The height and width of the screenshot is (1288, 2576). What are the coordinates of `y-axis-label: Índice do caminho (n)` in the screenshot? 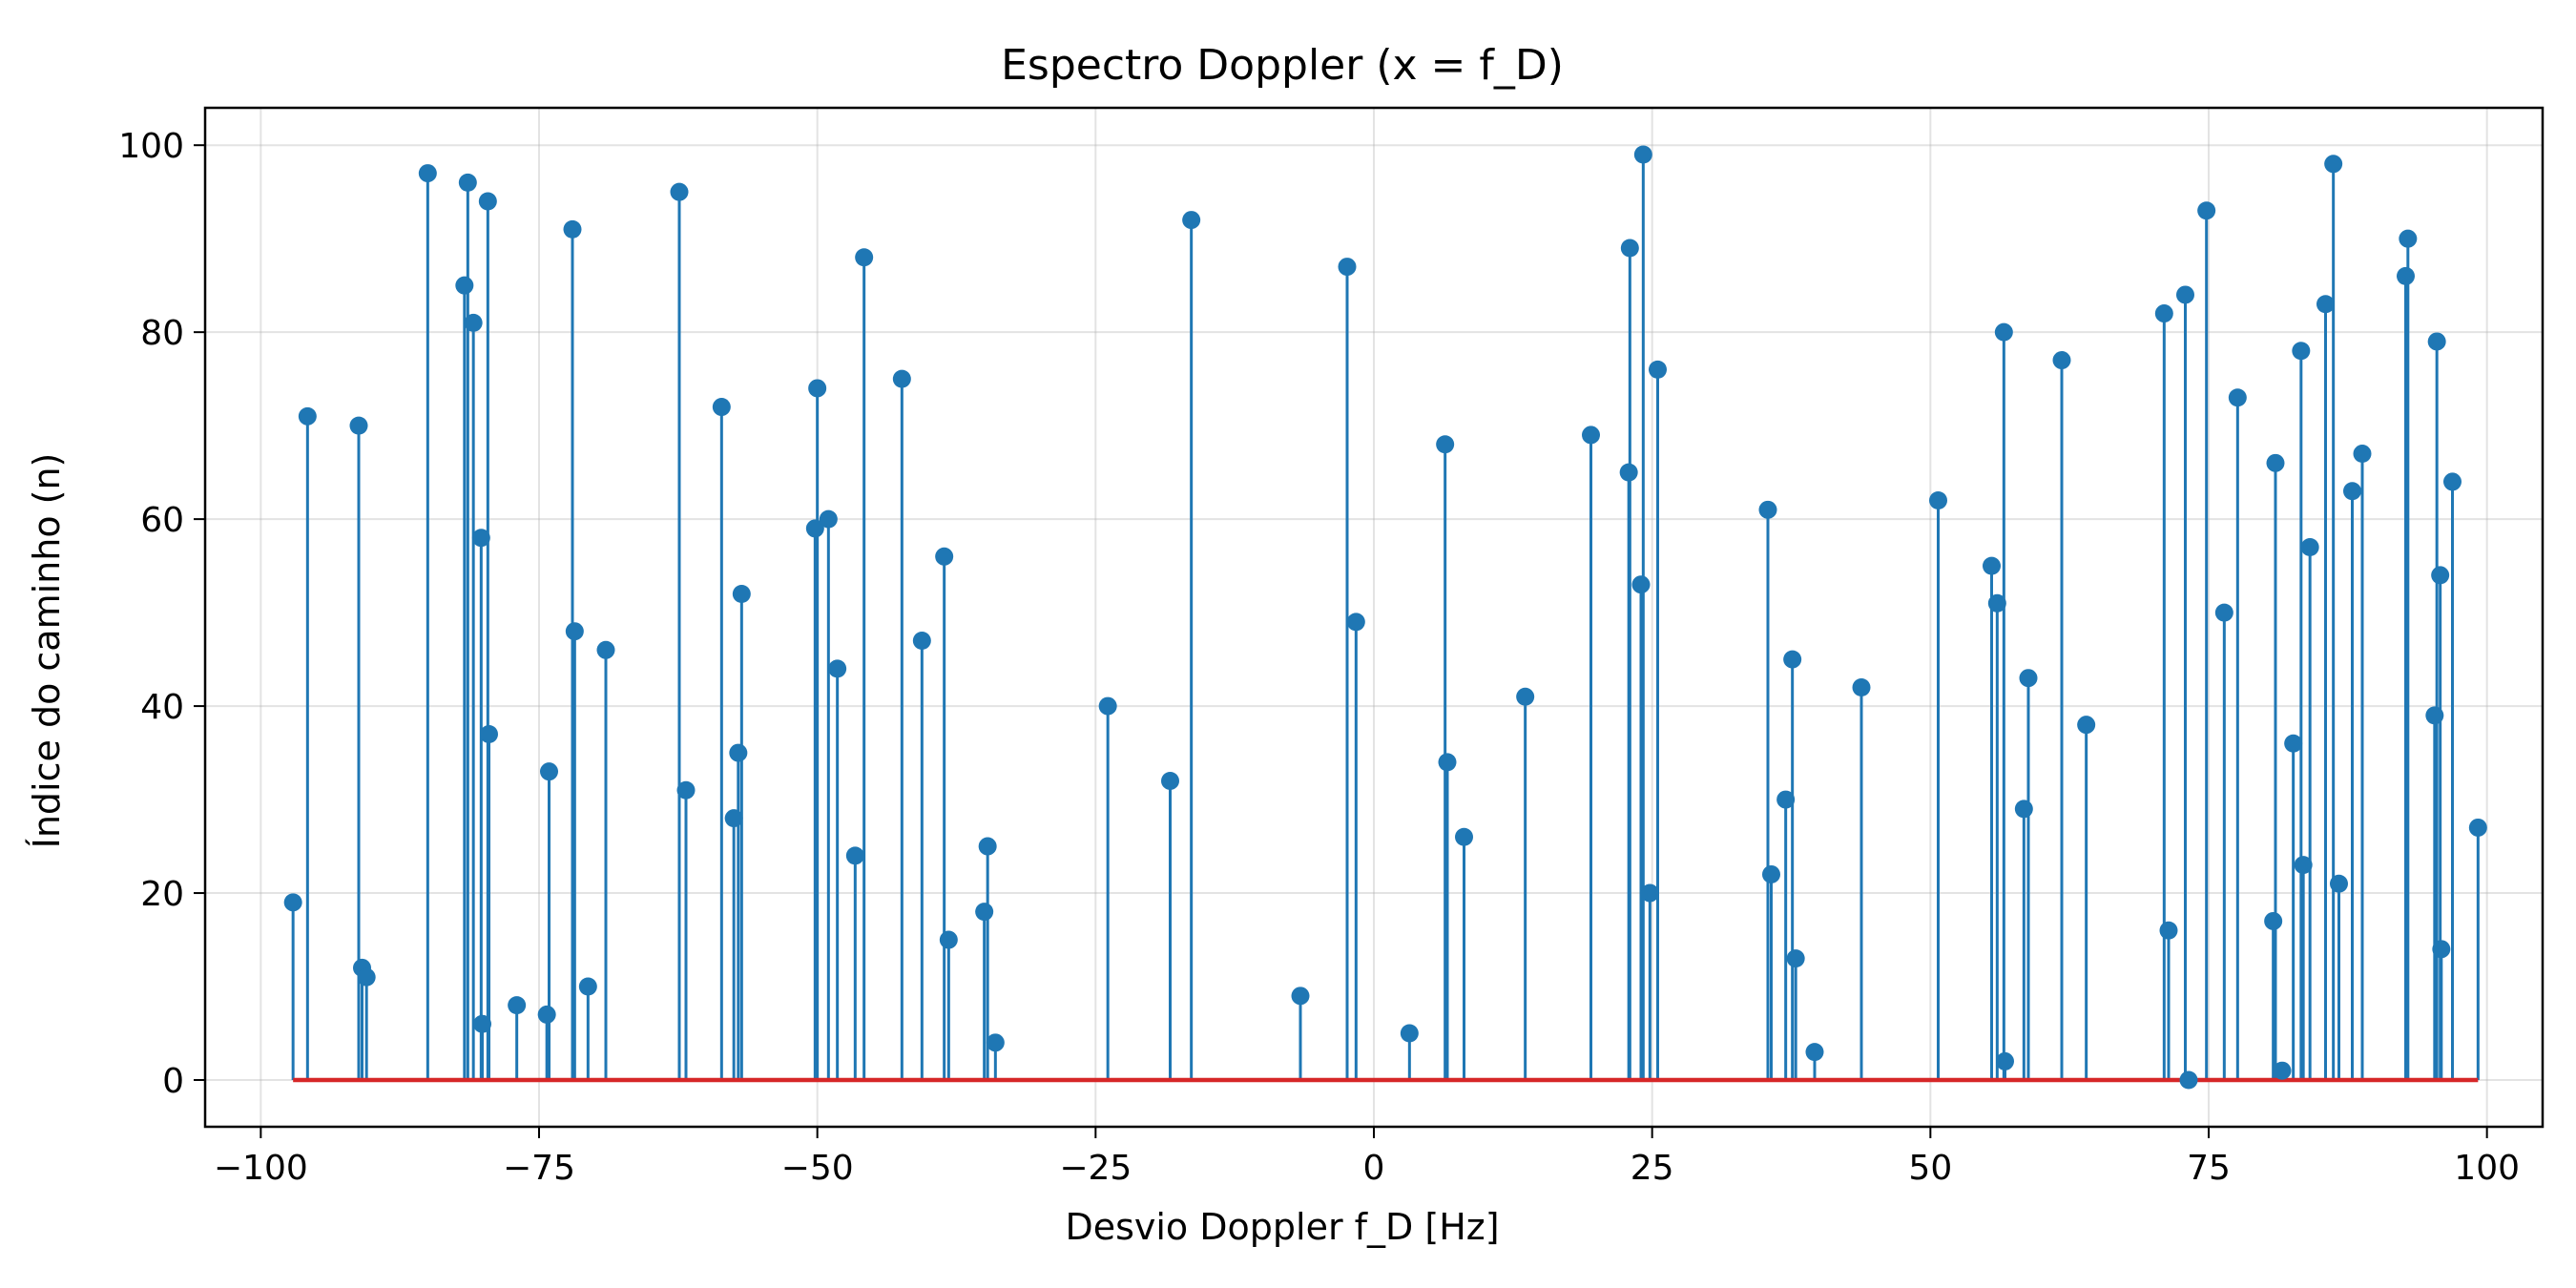 It's located at (47, 651).